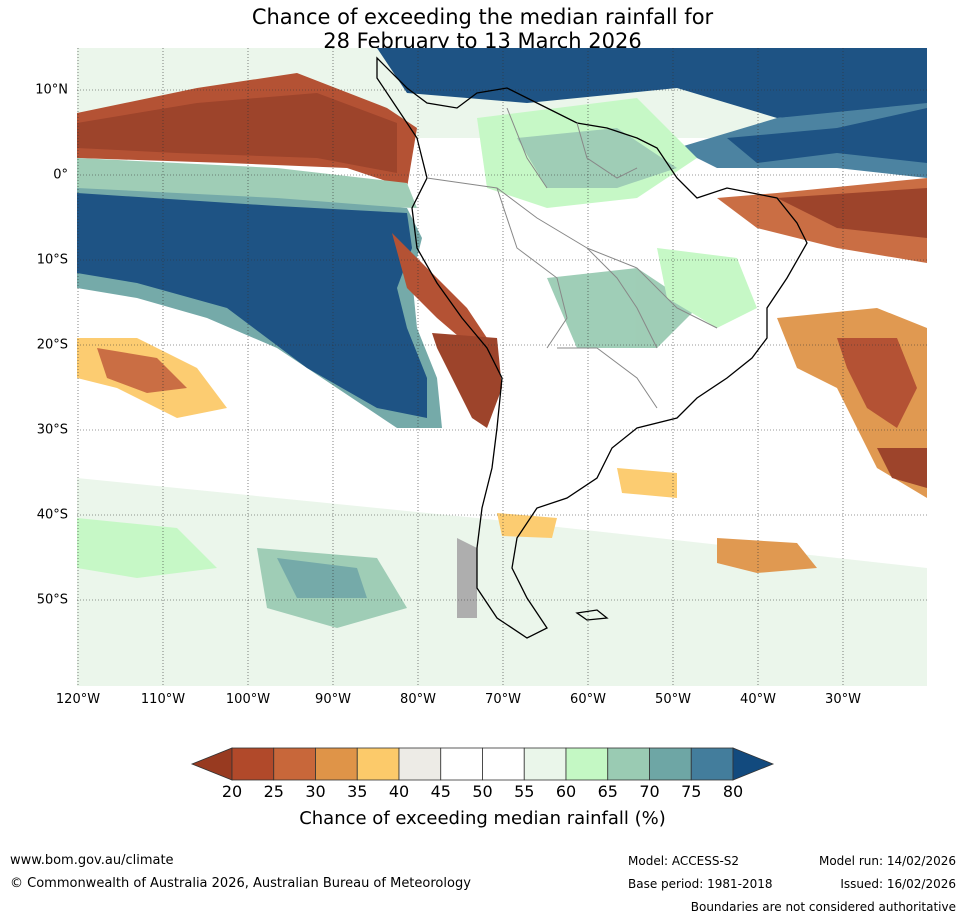 The height and width of the screenshot is (919, 965). What do you see at coordinates (333, 699) in the screenshot?
I see `lon-label-90w: 90°W` at bounding box center [333, 699].